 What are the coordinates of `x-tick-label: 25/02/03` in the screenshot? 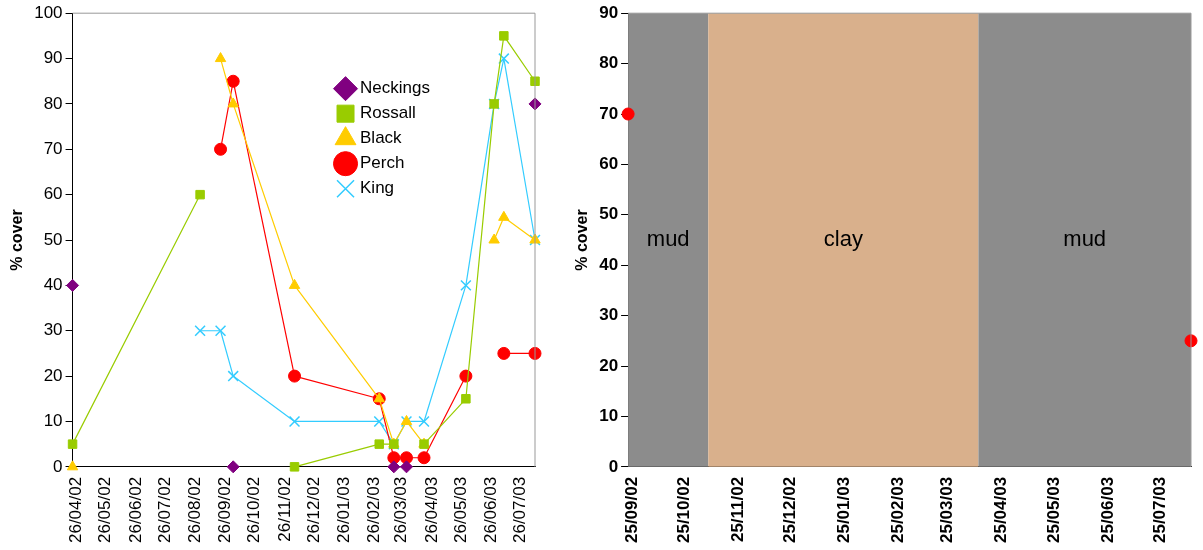 It's located at (898, 510).